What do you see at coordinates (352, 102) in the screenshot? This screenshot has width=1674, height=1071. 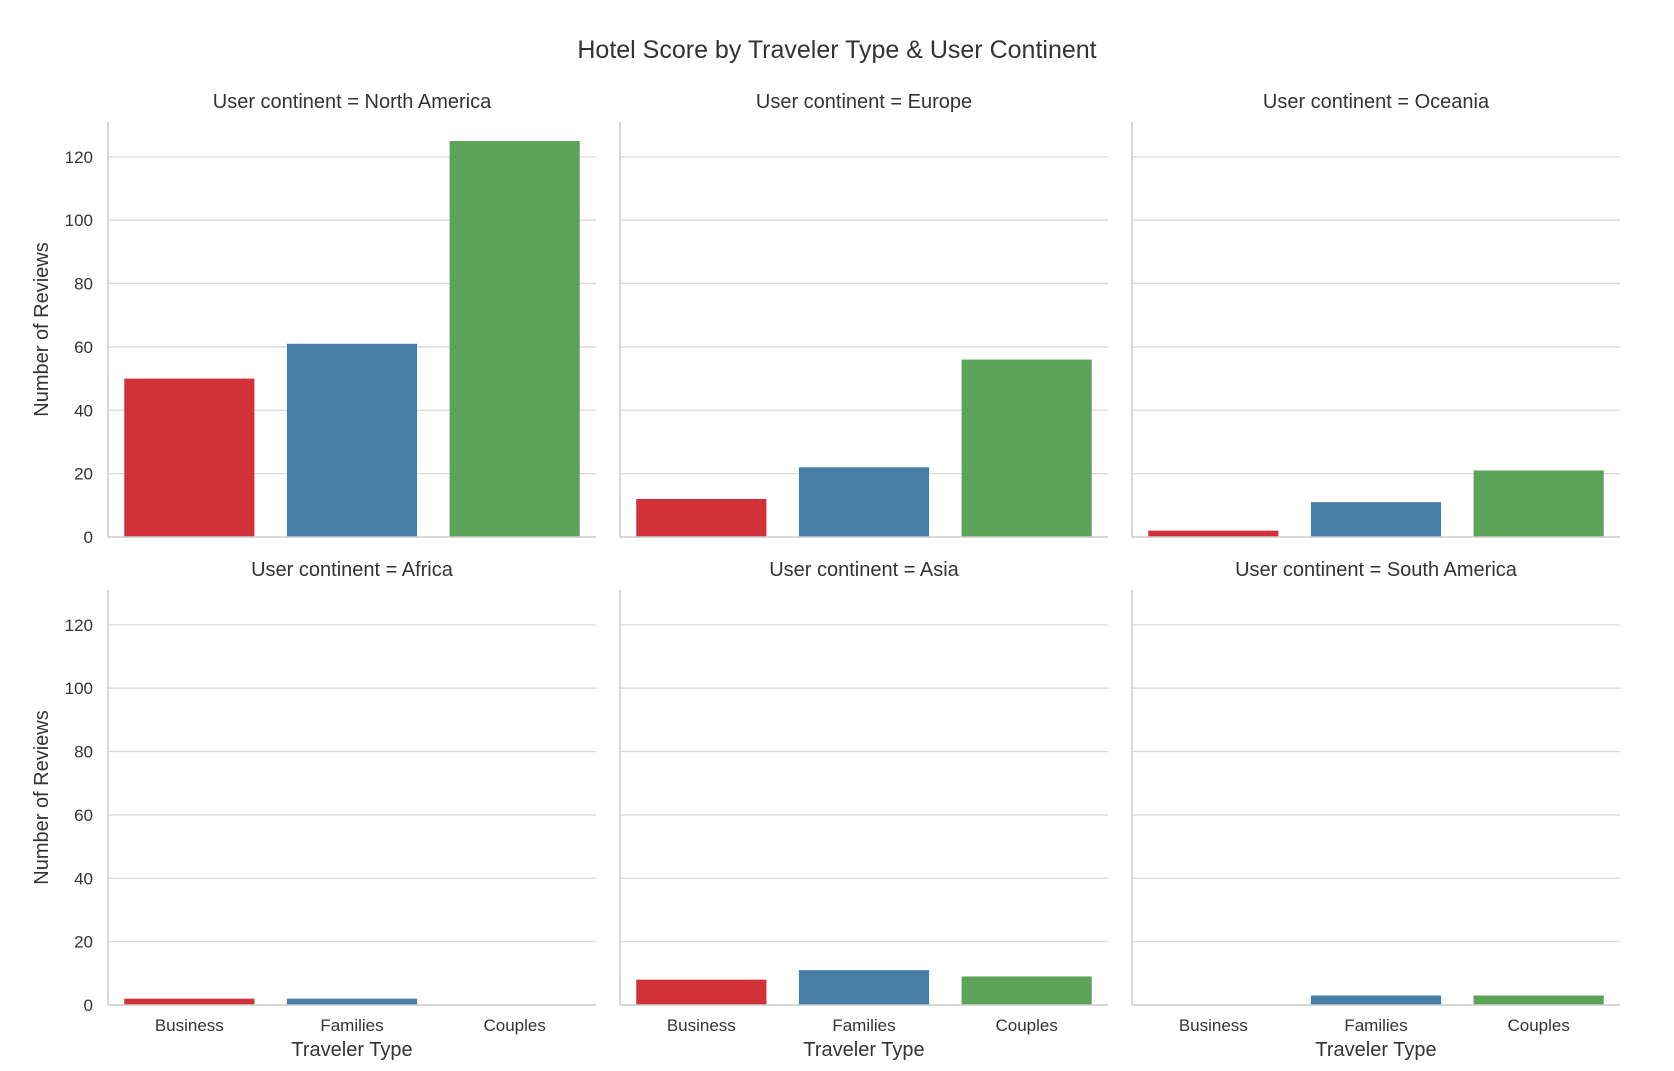 I see `facet-title: User continent = North America` at bounding box center [352, 102].